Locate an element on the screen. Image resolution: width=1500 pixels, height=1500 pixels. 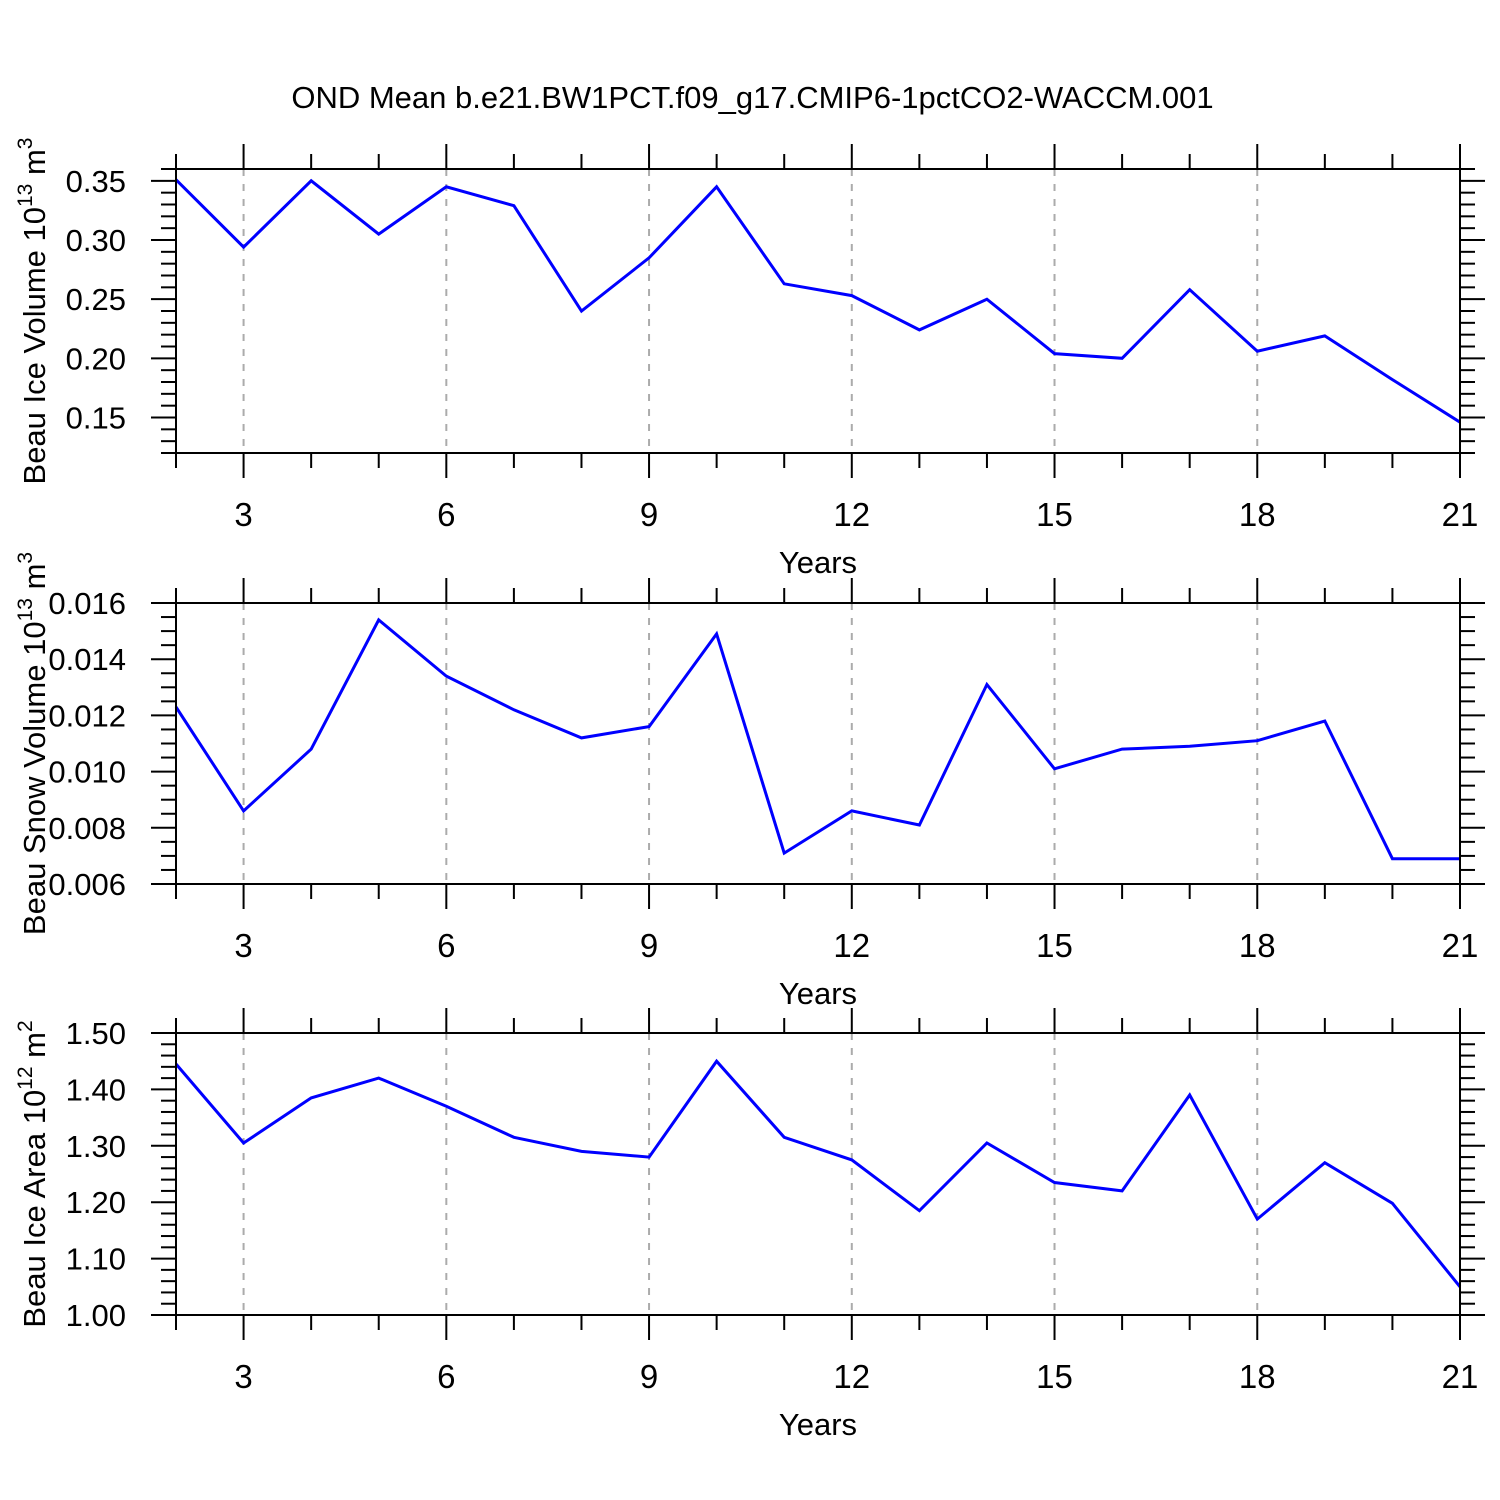
y-tick-label: 0.30 is located at coordinates (96, 240).